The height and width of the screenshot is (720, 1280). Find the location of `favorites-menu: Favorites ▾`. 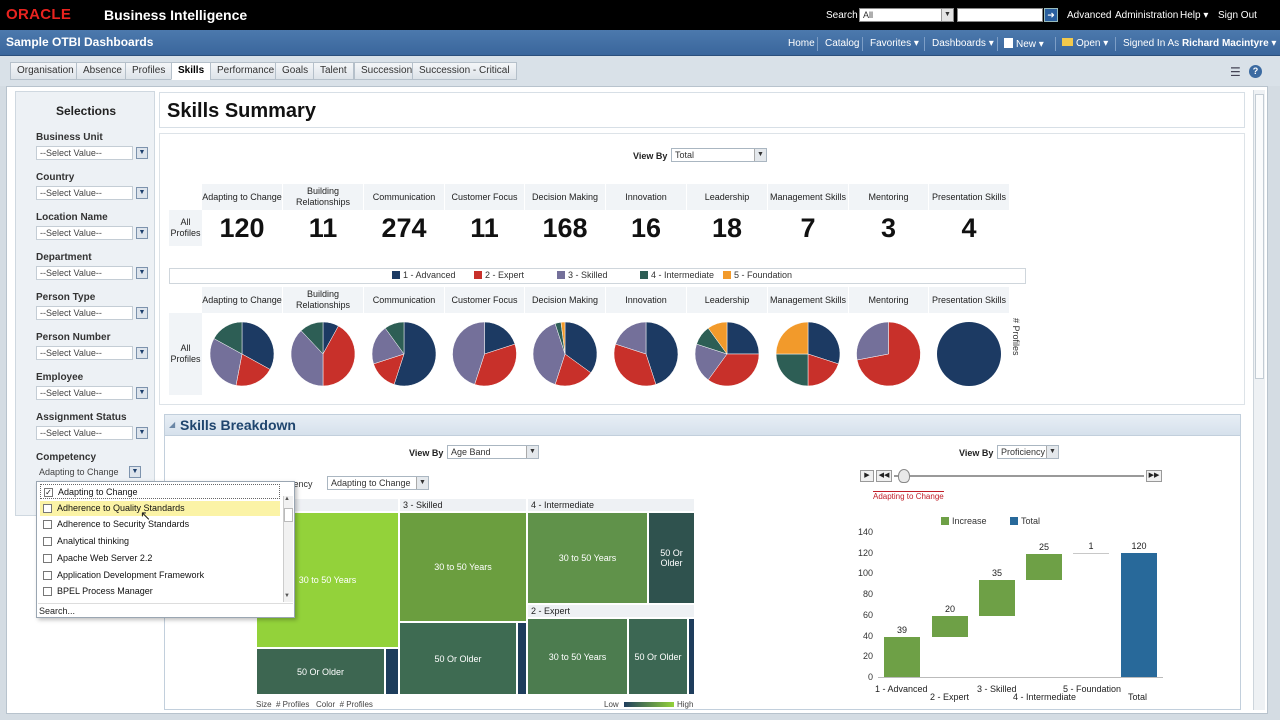

favorites-menu: Favorites ▾ is located at coordinates (894, 43).